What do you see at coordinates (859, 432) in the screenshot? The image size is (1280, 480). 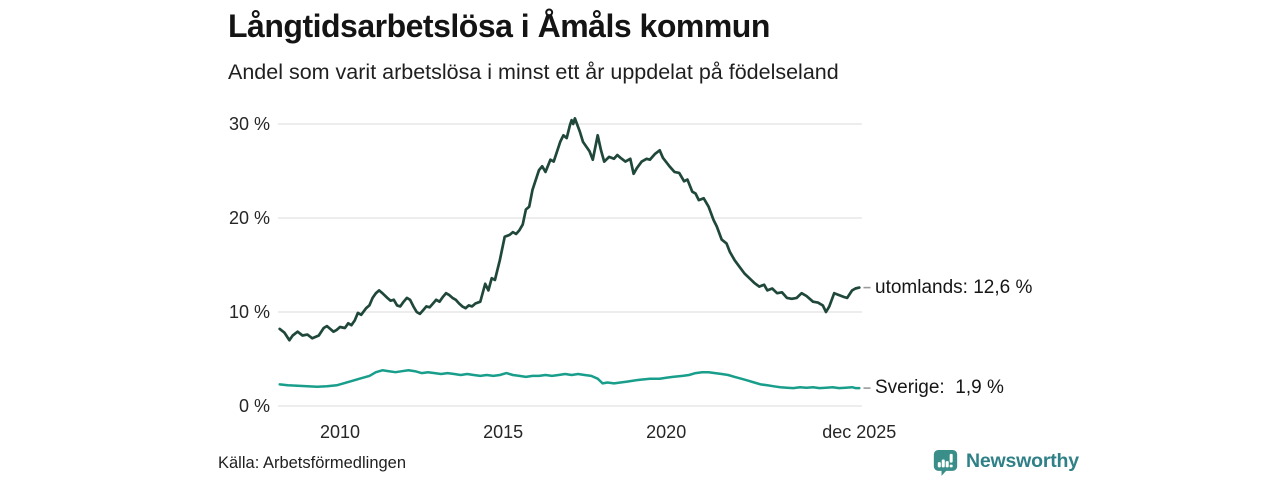 I see `x-axis-tick-label: dec 2025` at bounding box center [859, 432].